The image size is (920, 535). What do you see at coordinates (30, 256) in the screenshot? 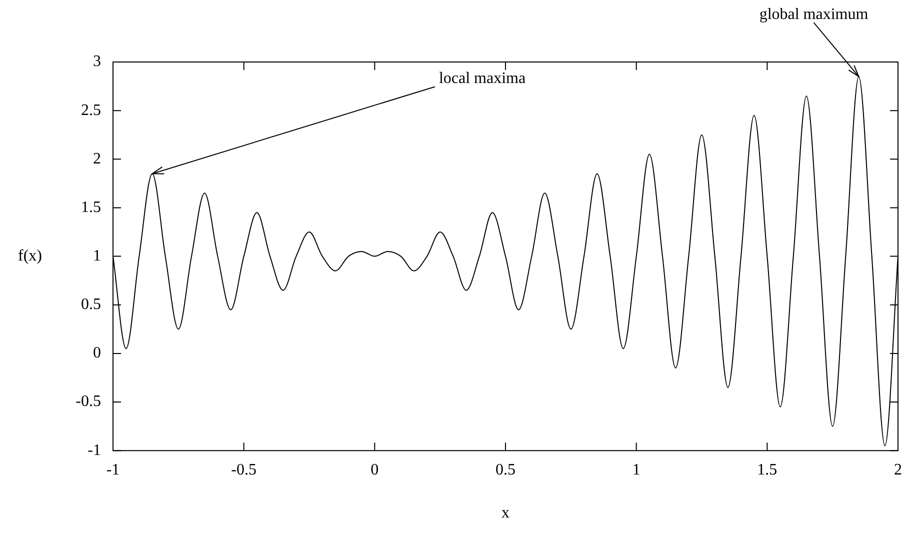
I see `y-axis-title: f(x)` at bounding box center [30, 256].